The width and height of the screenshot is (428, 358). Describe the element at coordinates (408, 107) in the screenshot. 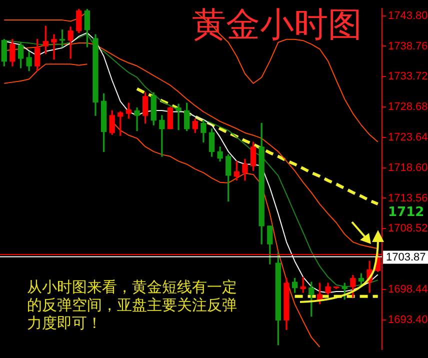

I see `y-tick-label: 1728.68` at that location.